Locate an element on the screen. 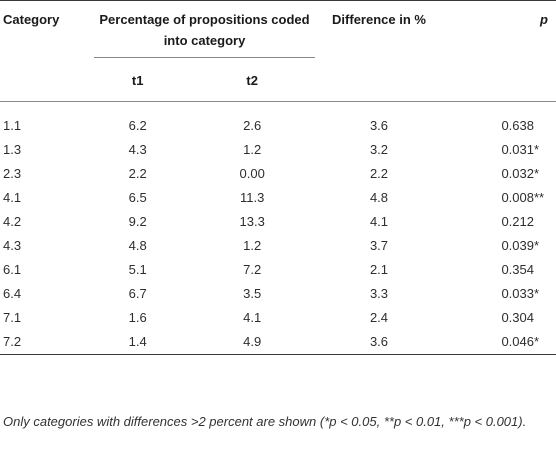 The image size is (556, 464). cell-category: 4.1 is located at coordinates (12, 197).